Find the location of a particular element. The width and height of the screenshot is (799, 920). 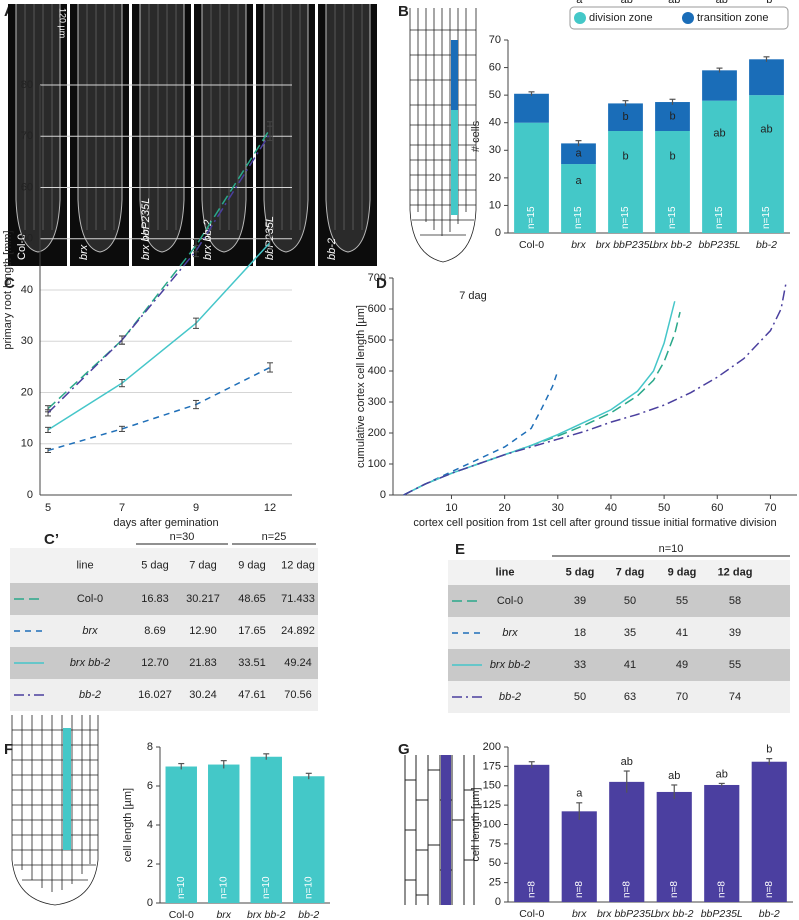

y-tick-label: 25 is located at coordinates (495, 883).